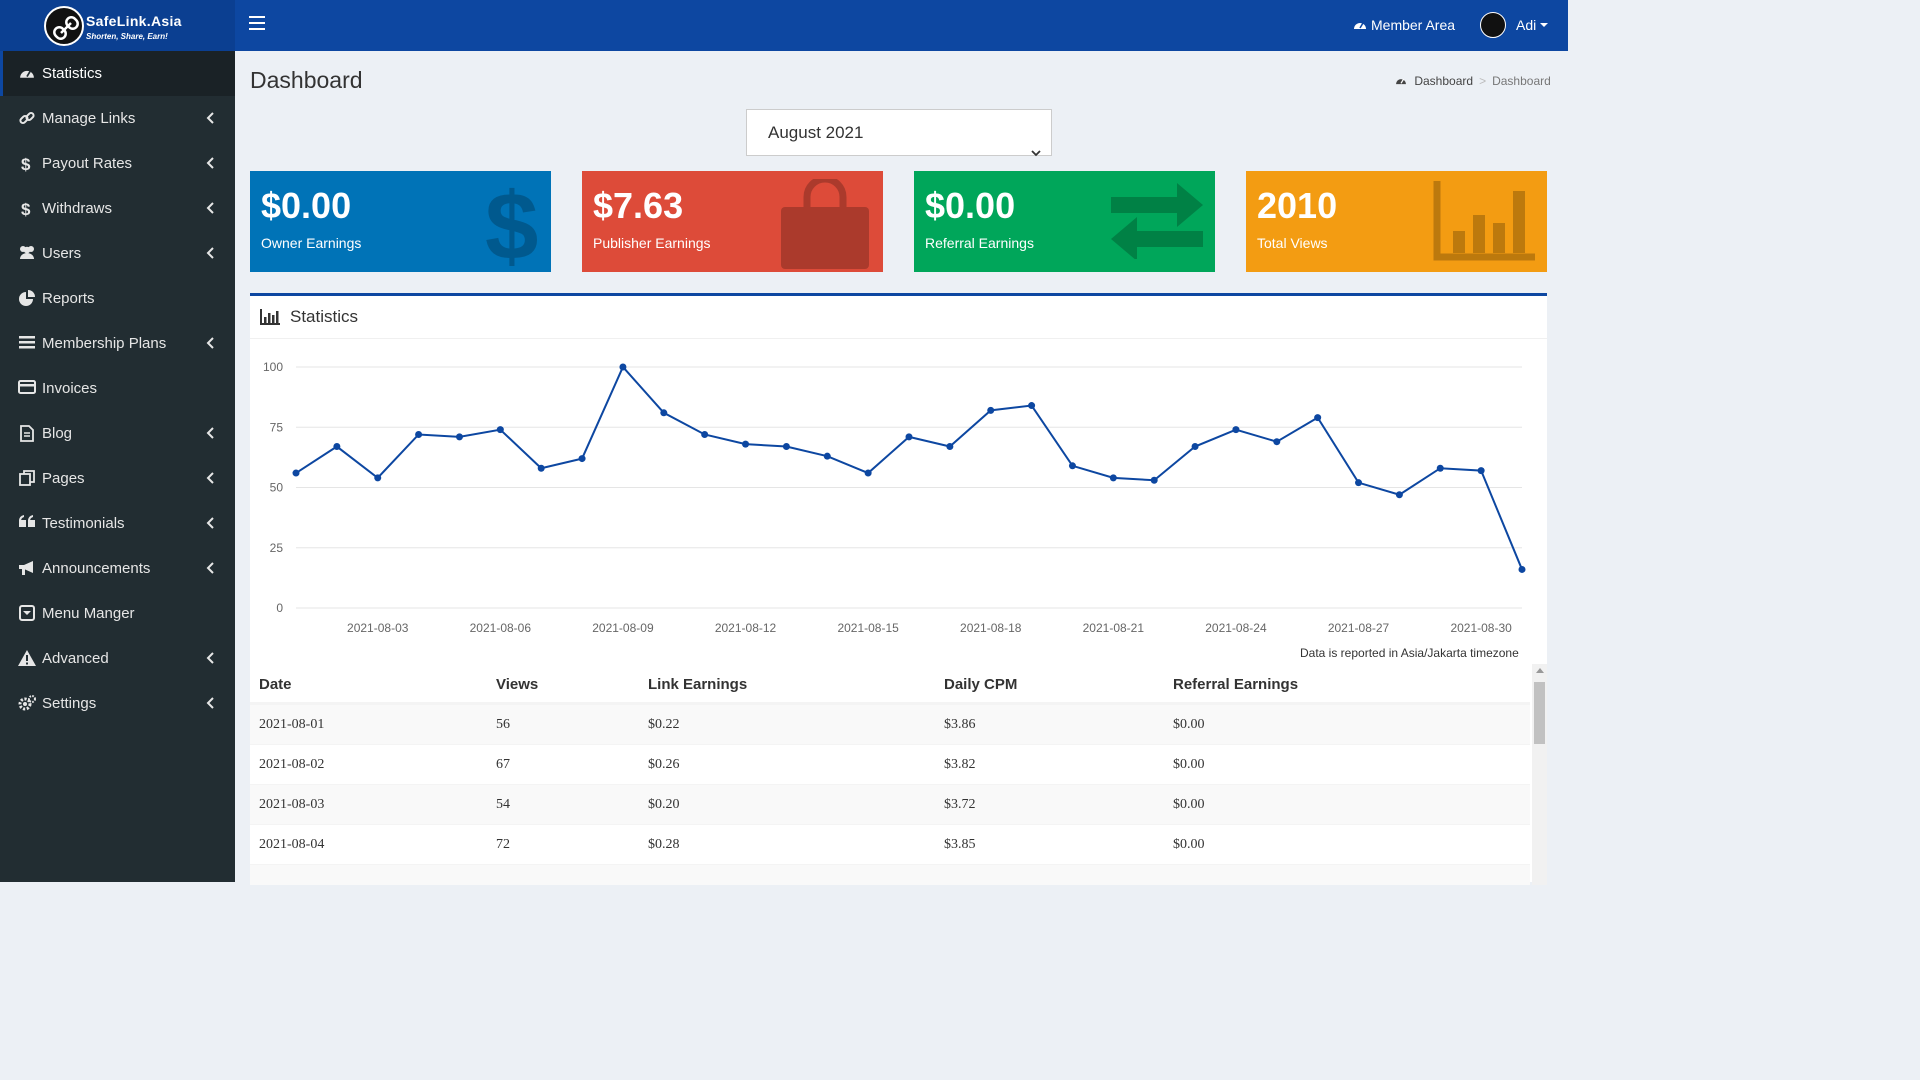 This screenshot has height=1080, width=1920. Describe the element at coordinates (117, 253) in the screenshot. I see `sidebar-item-users: Users` at that location.